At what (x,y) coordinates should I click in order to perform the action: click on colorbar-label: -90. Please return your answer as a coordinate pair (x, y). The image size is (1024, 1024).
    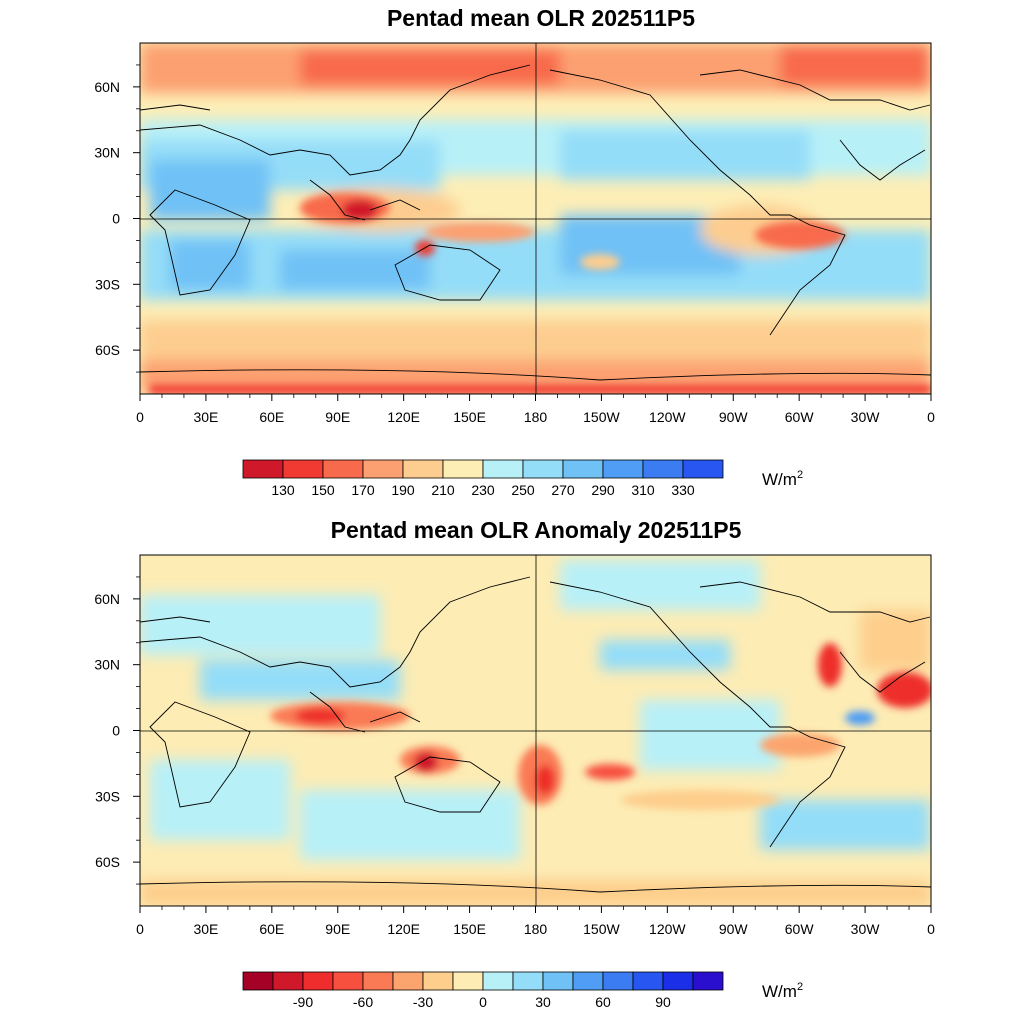
    Looking at the image, I should click on (303, 1002).